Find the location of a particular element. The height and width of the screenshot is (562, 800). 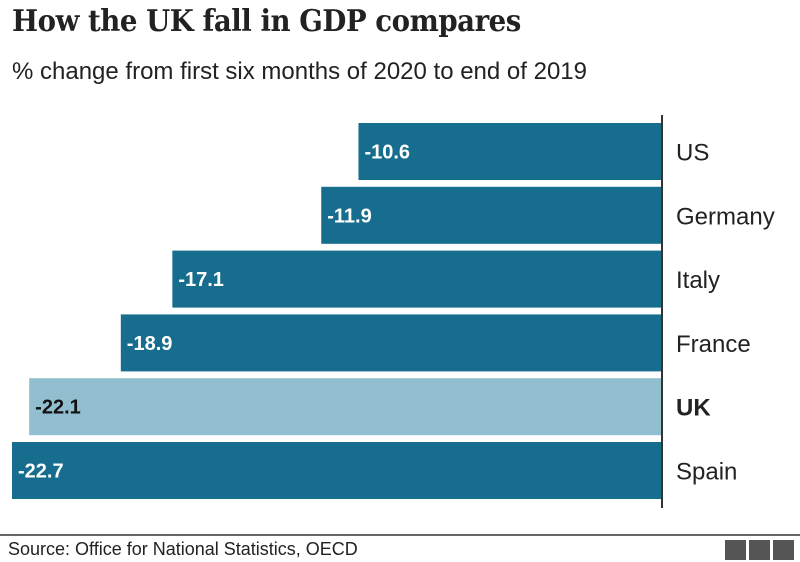

bbc-logo is located at coordinates (759, 550).